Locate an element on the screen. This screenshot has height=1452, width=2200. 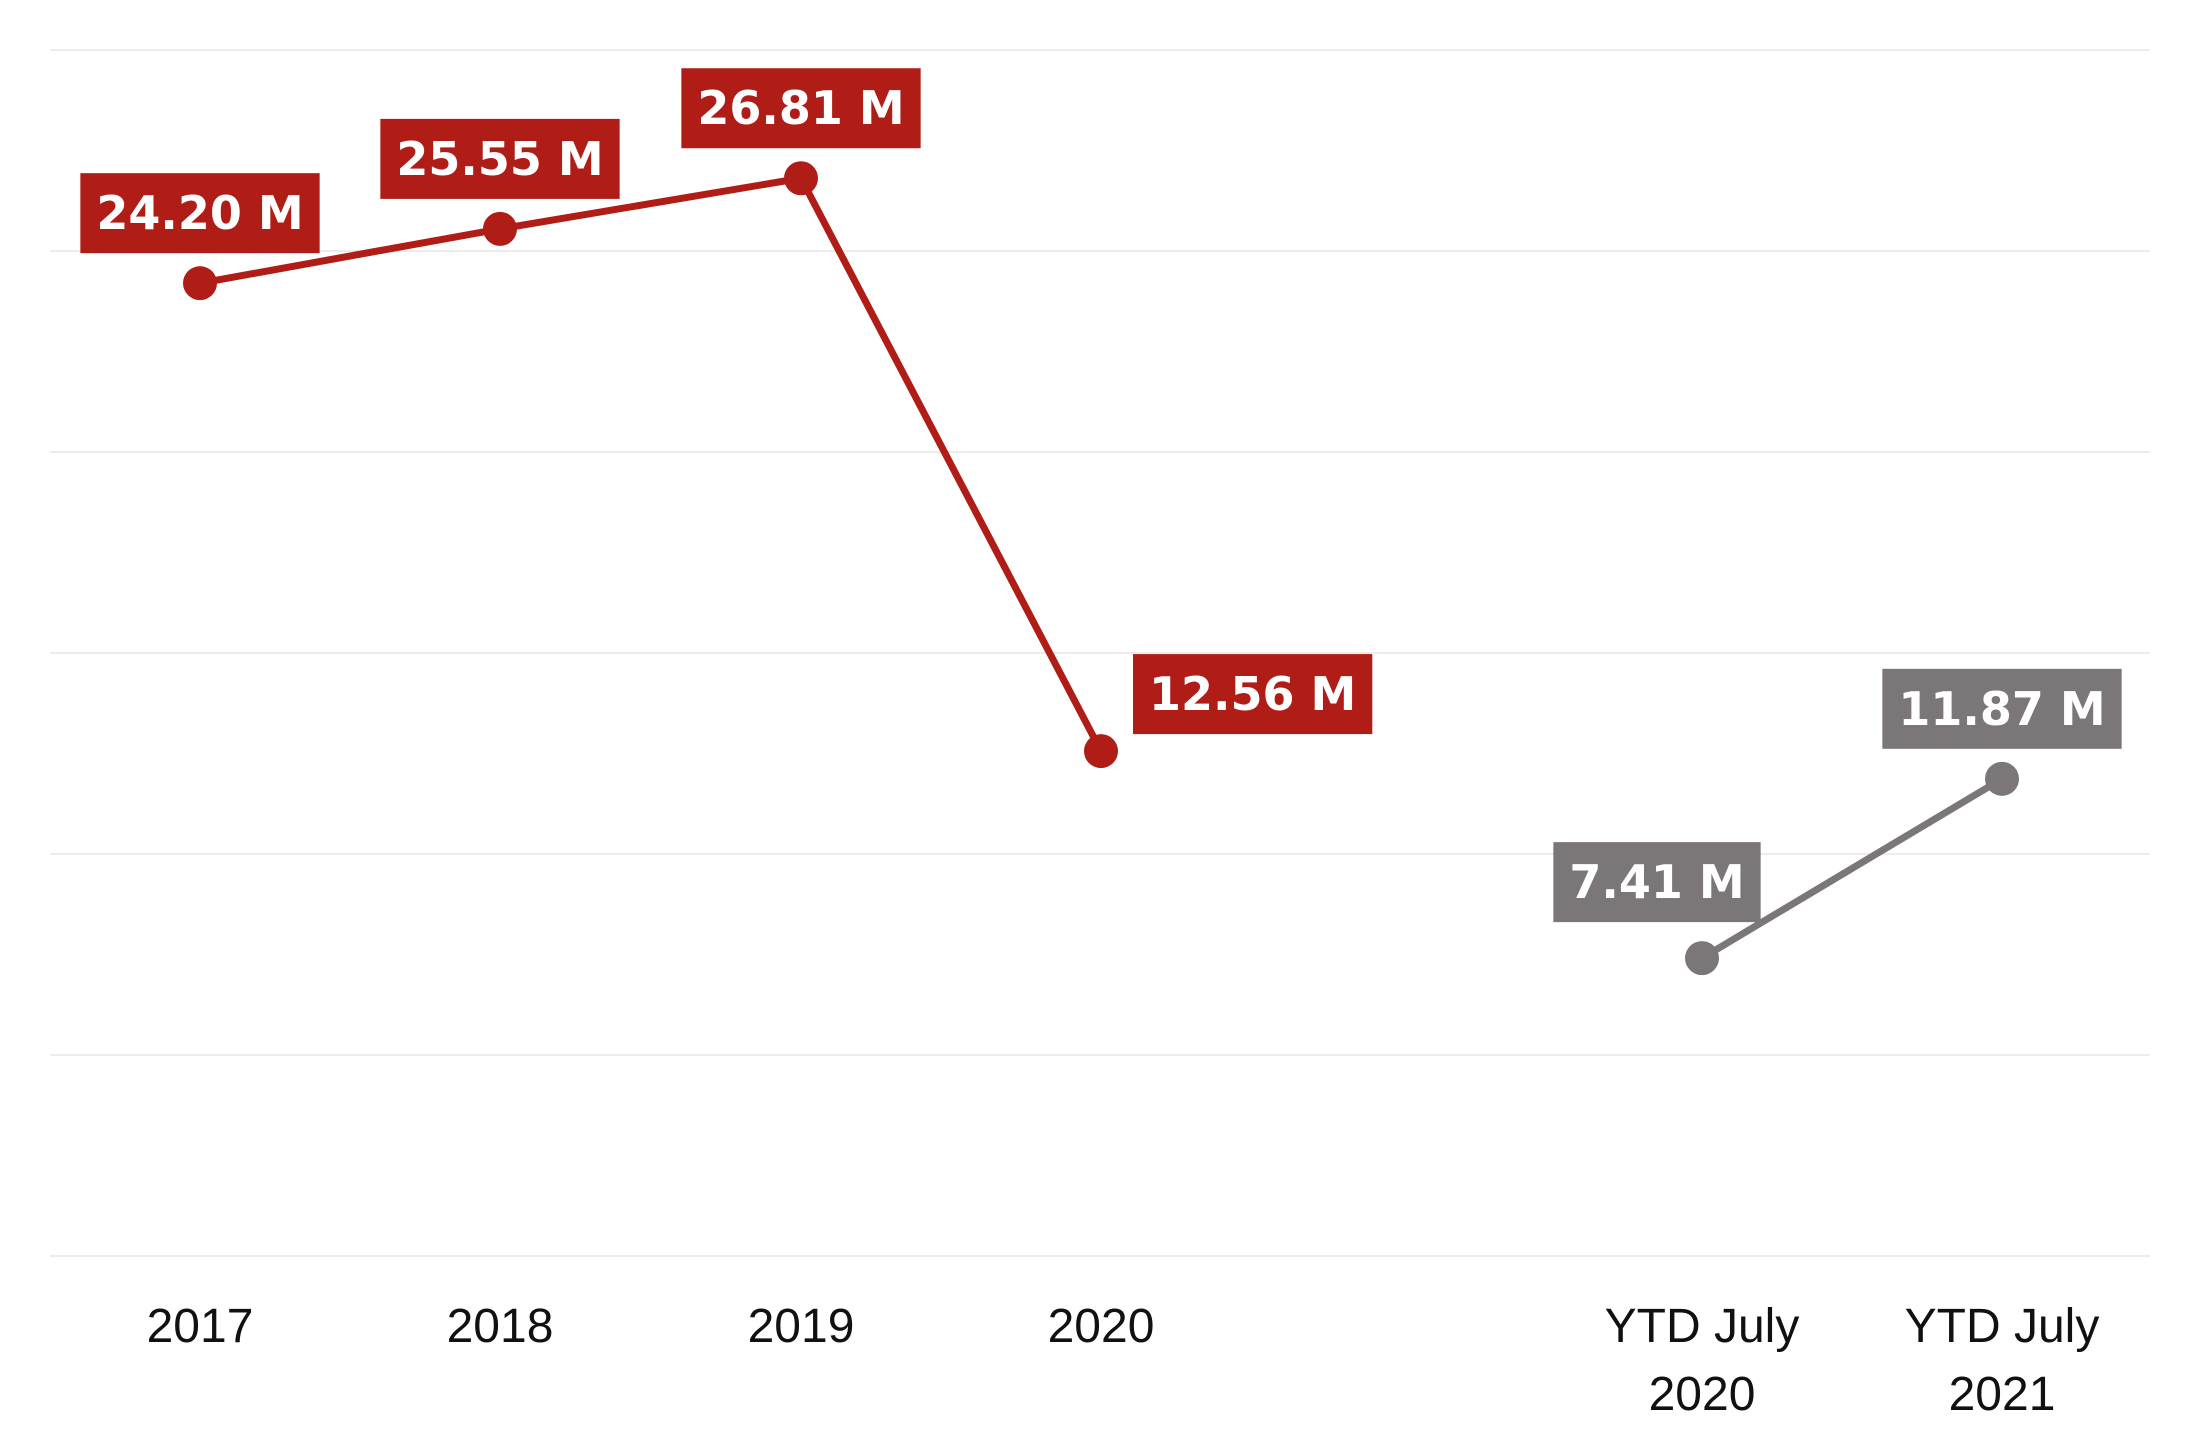
series-line is located at coordinates (1852, 868).